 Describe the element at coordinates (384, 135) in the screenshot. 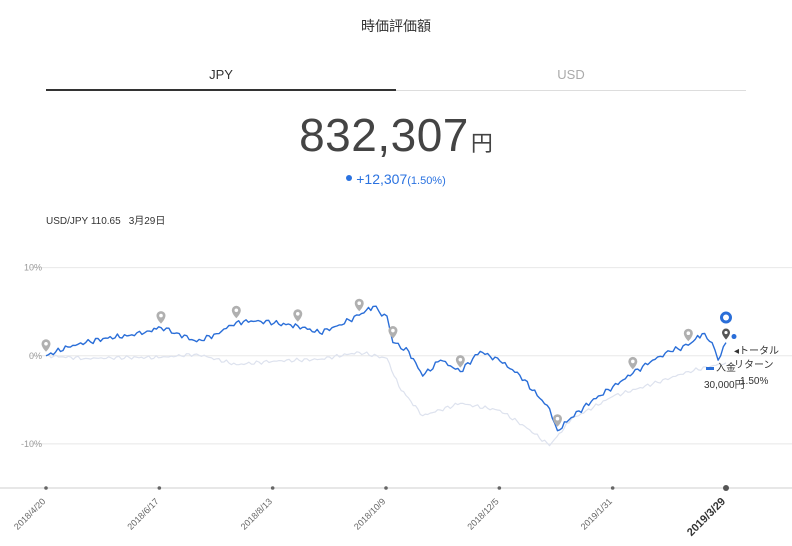

I see `valuation-number: 832,307` at that location.